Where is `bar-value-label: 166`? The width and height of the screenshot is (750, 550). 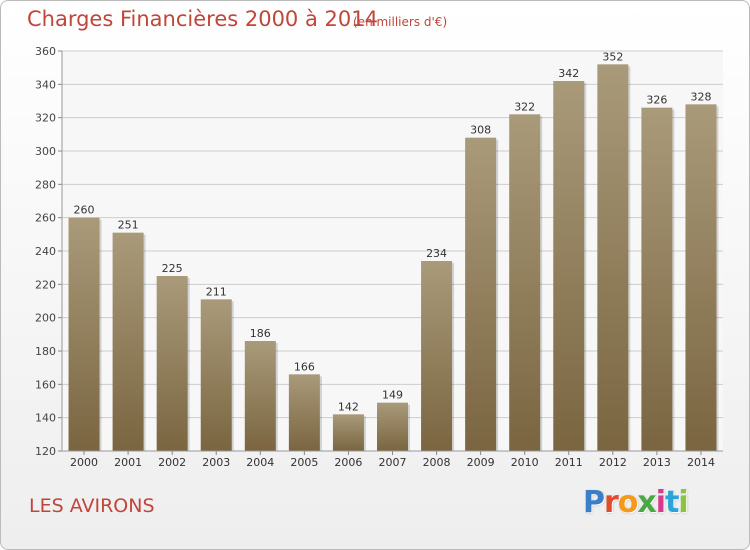 bar-value-label: 166 is located at coordinates (304, 366).